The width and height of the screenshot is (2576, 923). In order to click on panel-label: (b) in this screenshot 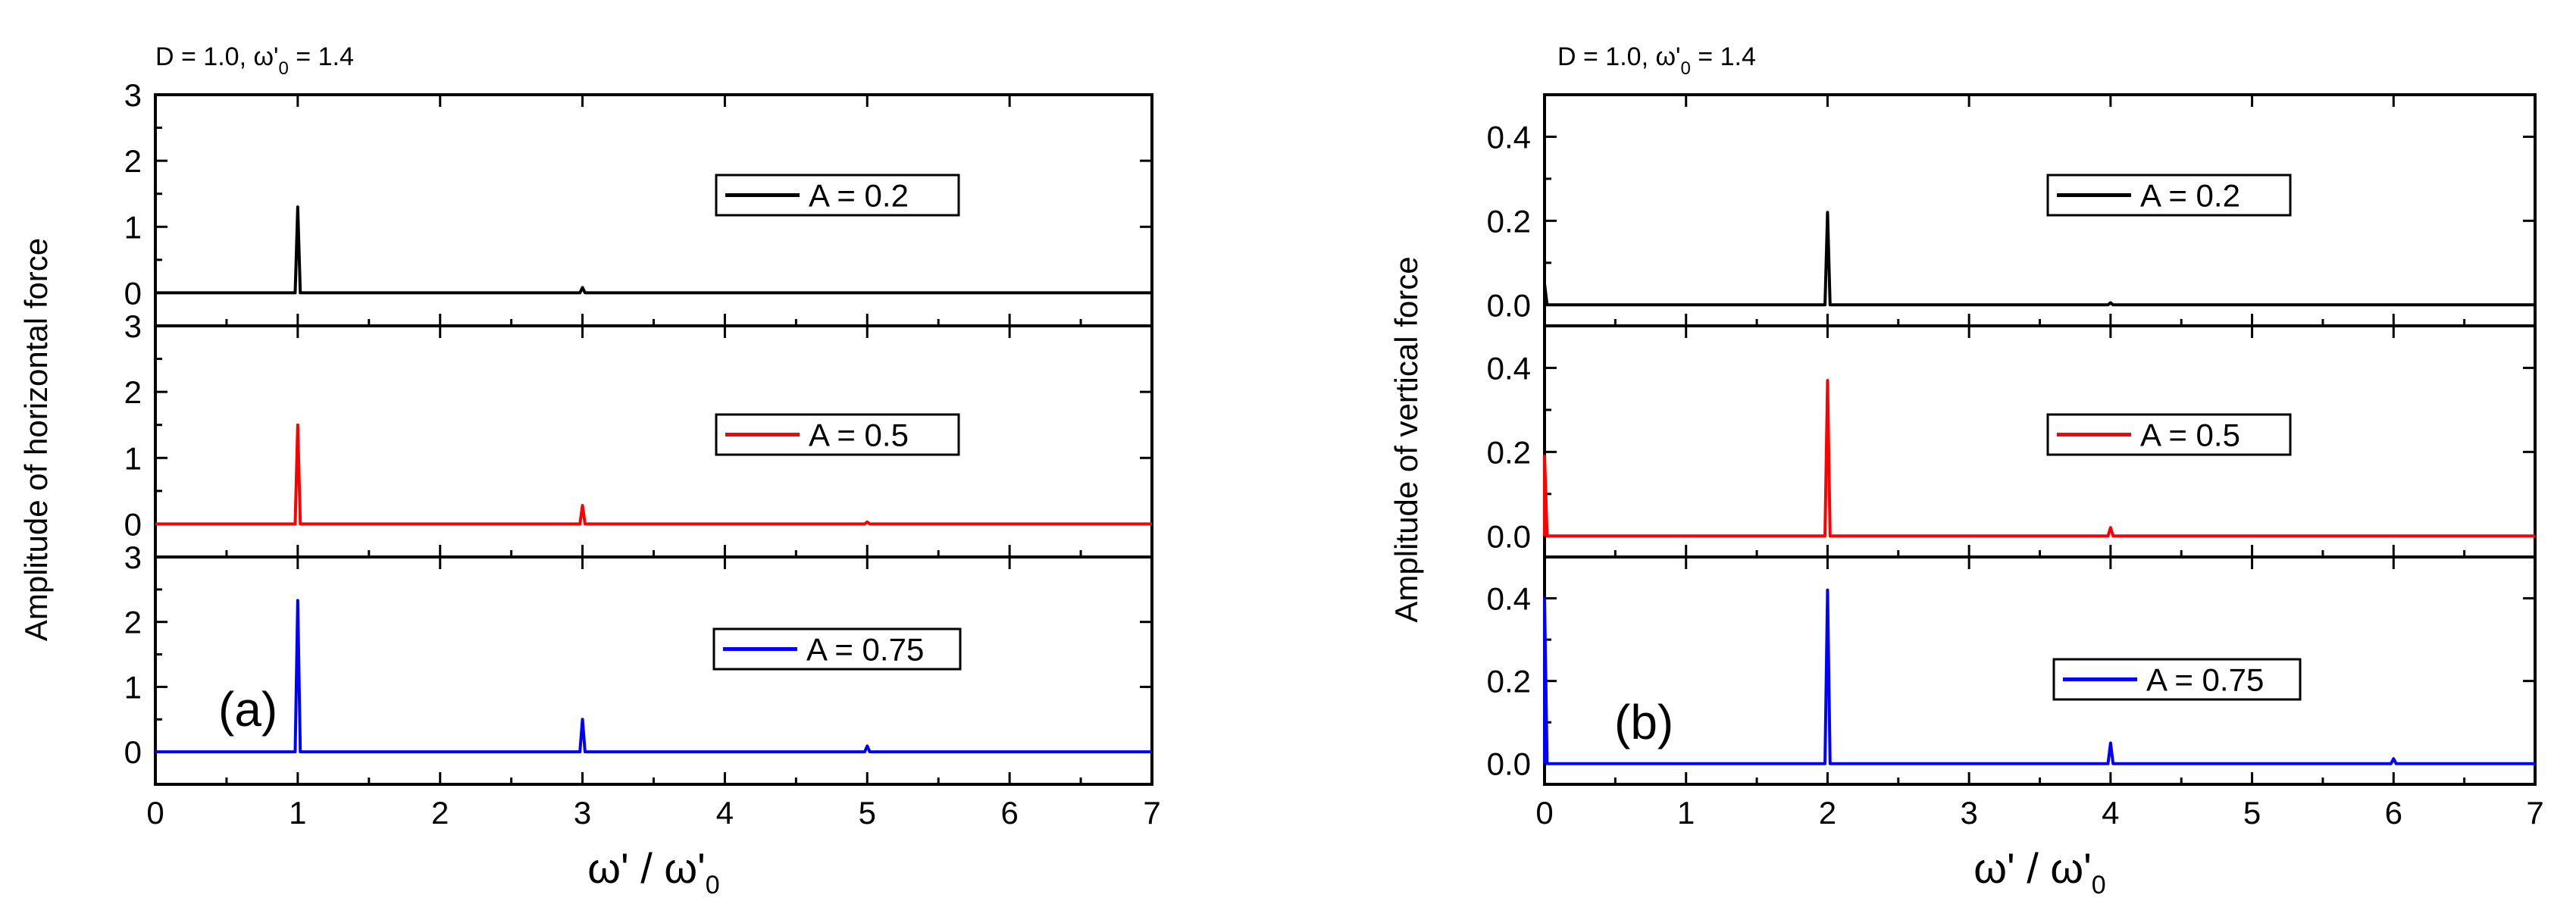, I will do `click(1643, 722)`.